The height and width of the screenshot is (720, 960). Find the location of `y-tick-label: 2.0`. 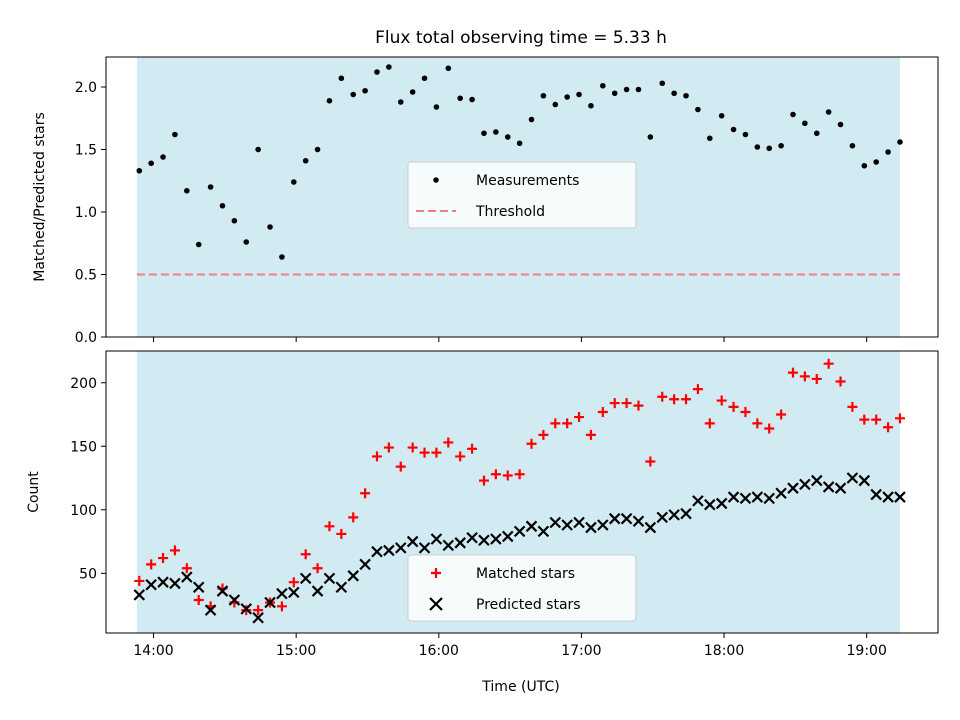

y-tick-label: 2.0 is located at coordinates (86, 88).